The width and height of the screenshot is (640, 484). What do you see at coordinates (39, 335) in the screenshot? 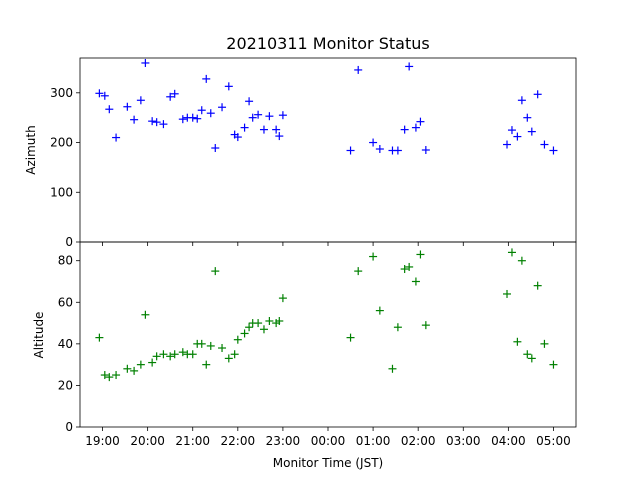
I see `altitude-axis-label: Altitude` at bounding box center [39, 335].